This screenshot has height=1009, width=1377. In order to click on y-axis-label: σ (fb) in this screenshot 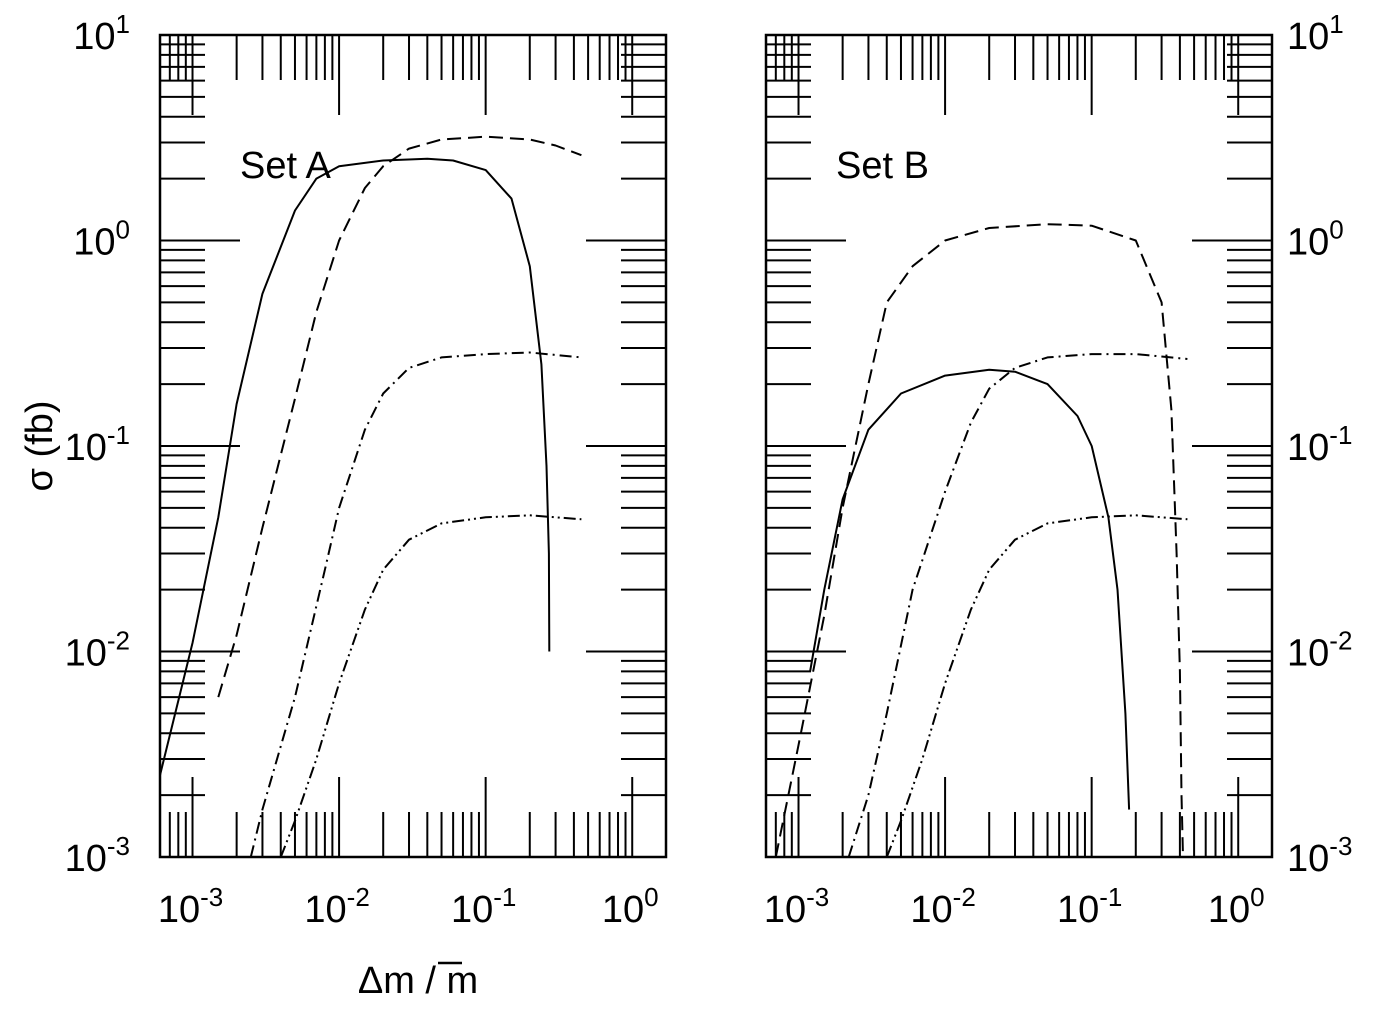, I will do `click(40, 445)`.